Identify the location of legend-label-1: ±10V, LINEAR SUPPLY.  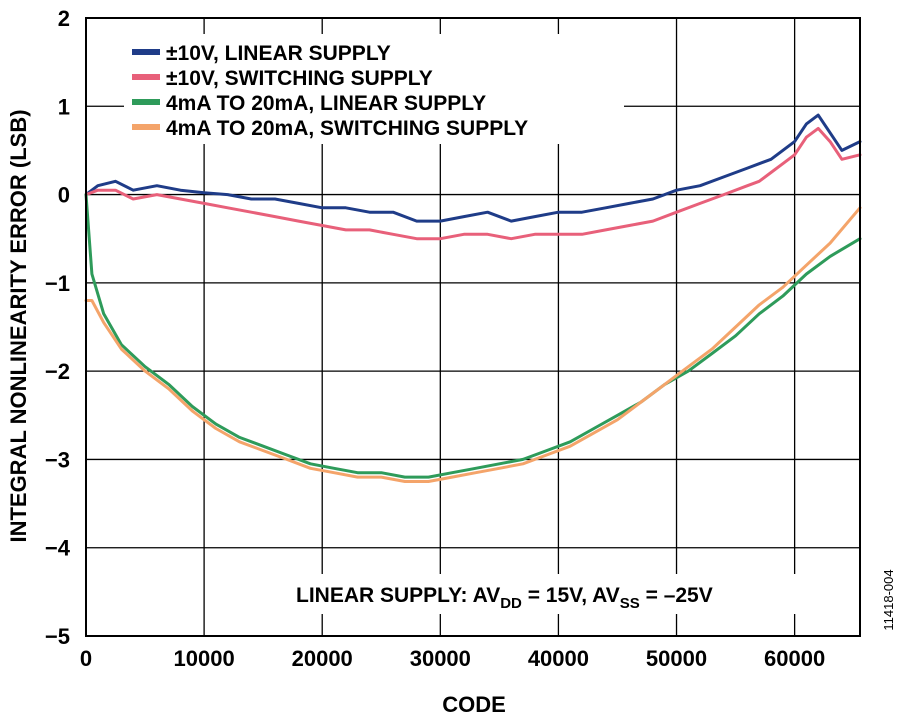
(278, 53).